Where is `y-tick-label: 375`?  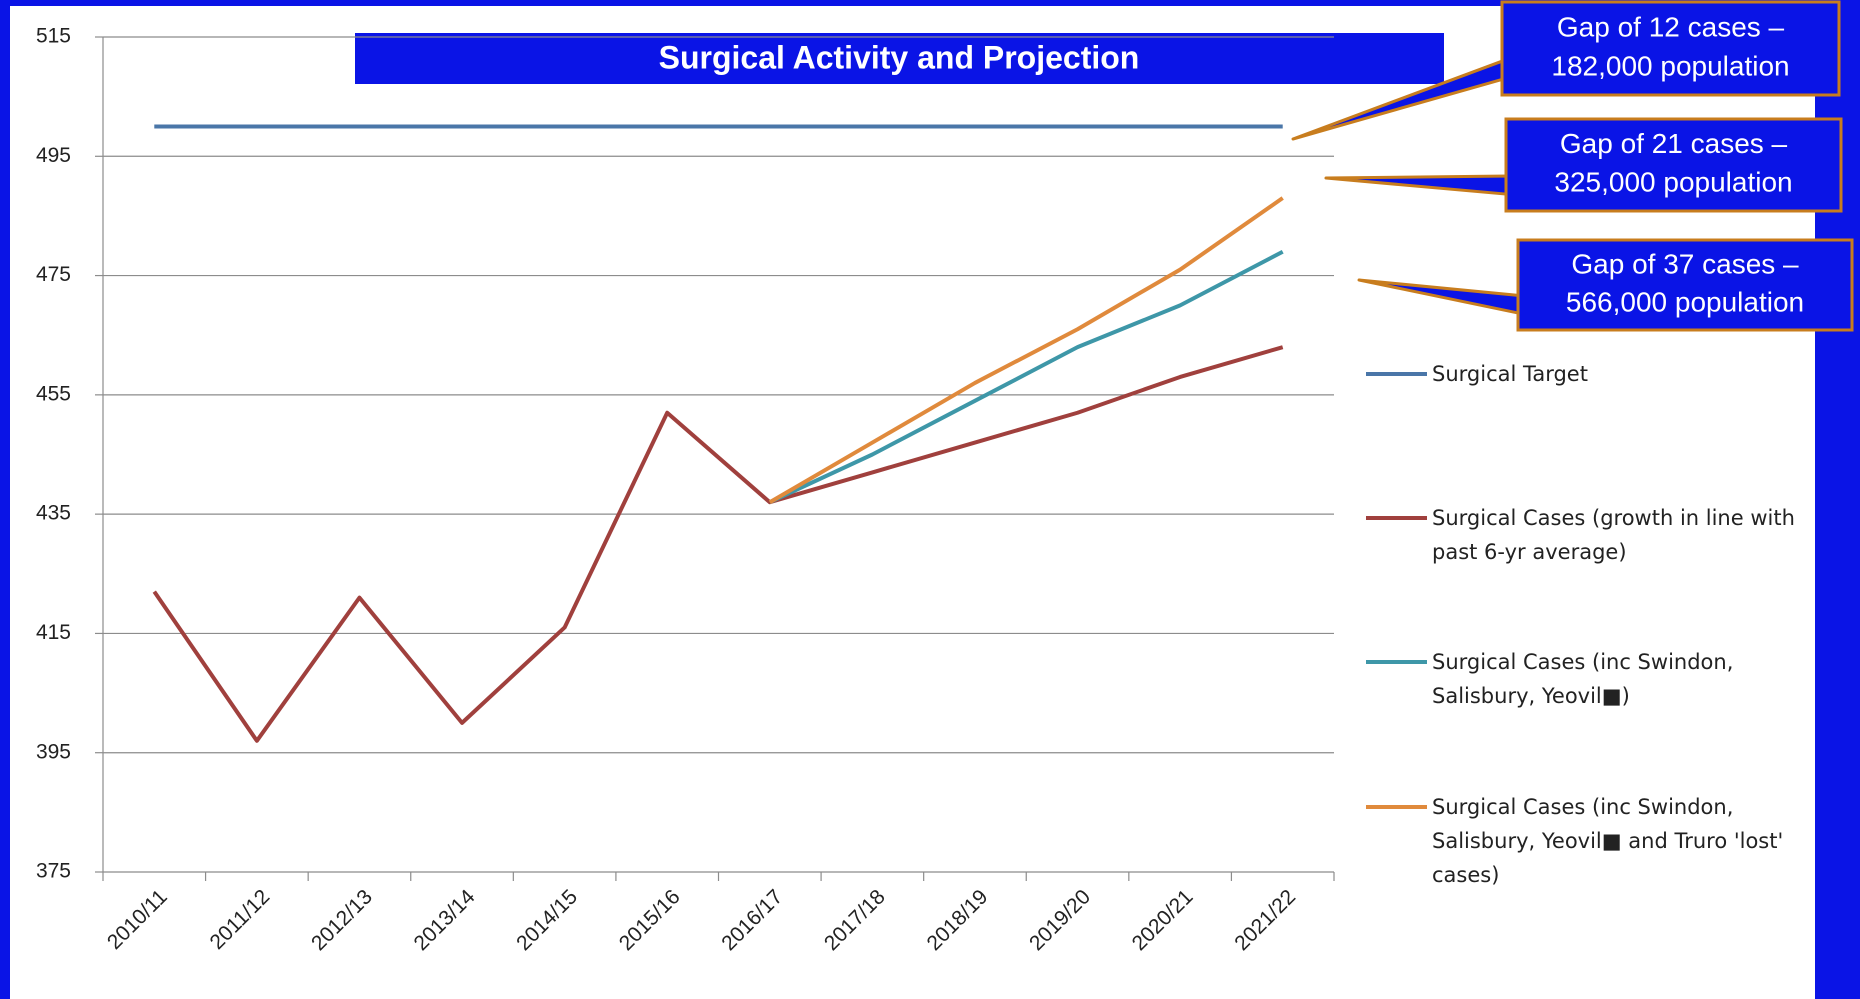 y-tick-label: 375 is located at coordinates (53, 871).